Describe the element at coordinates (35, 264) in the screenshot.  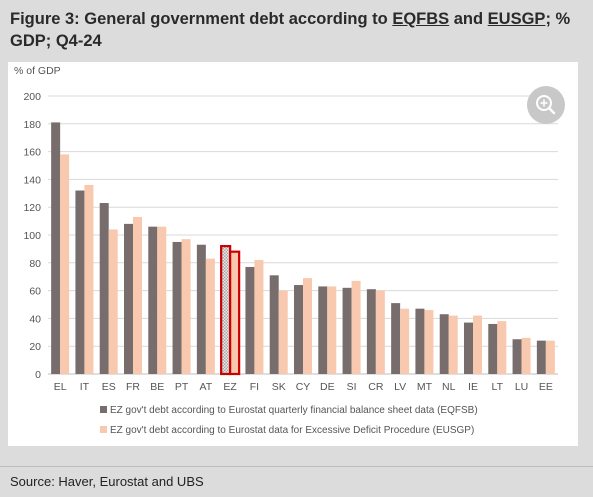
I see `y-tick-label: 80` at that location.